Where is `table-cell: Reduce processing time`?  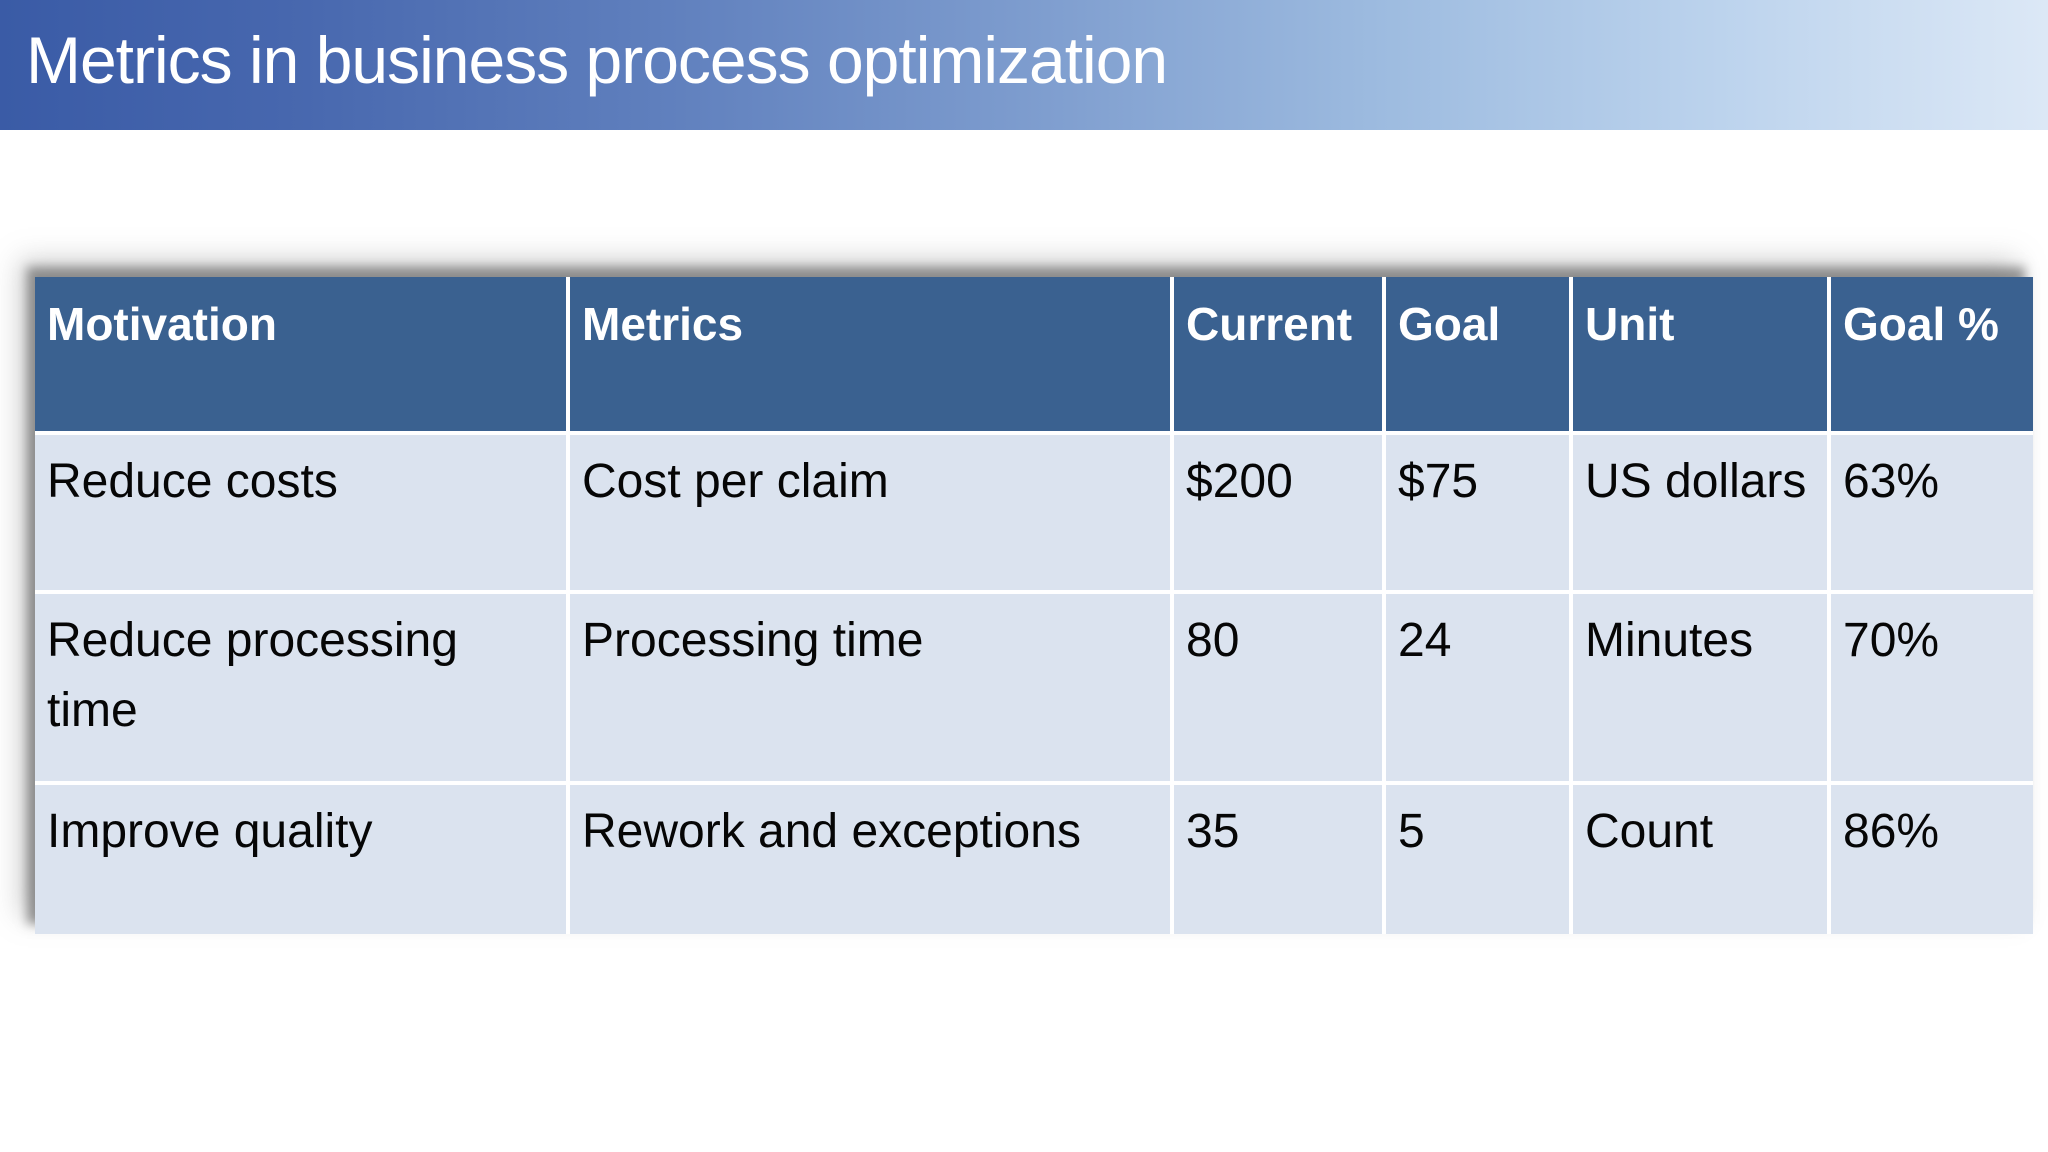
table-cell: Reduce processing time is located at coordinates (300, 687).